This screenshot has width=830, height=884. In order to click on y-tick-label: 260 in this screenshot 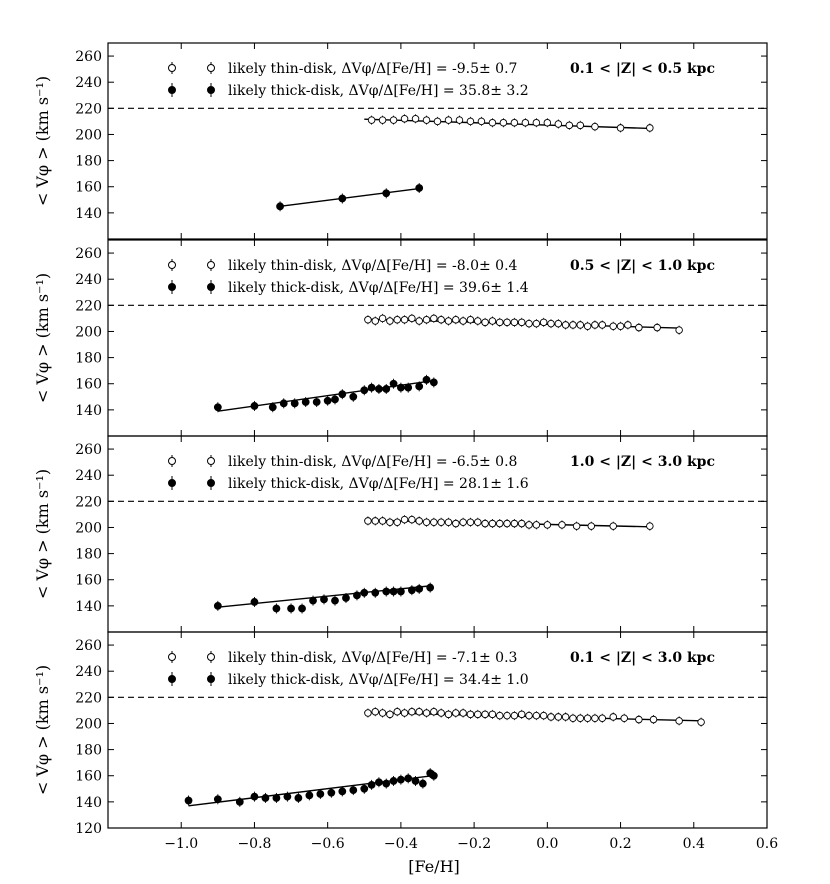, I will do `click(88, 254)`.